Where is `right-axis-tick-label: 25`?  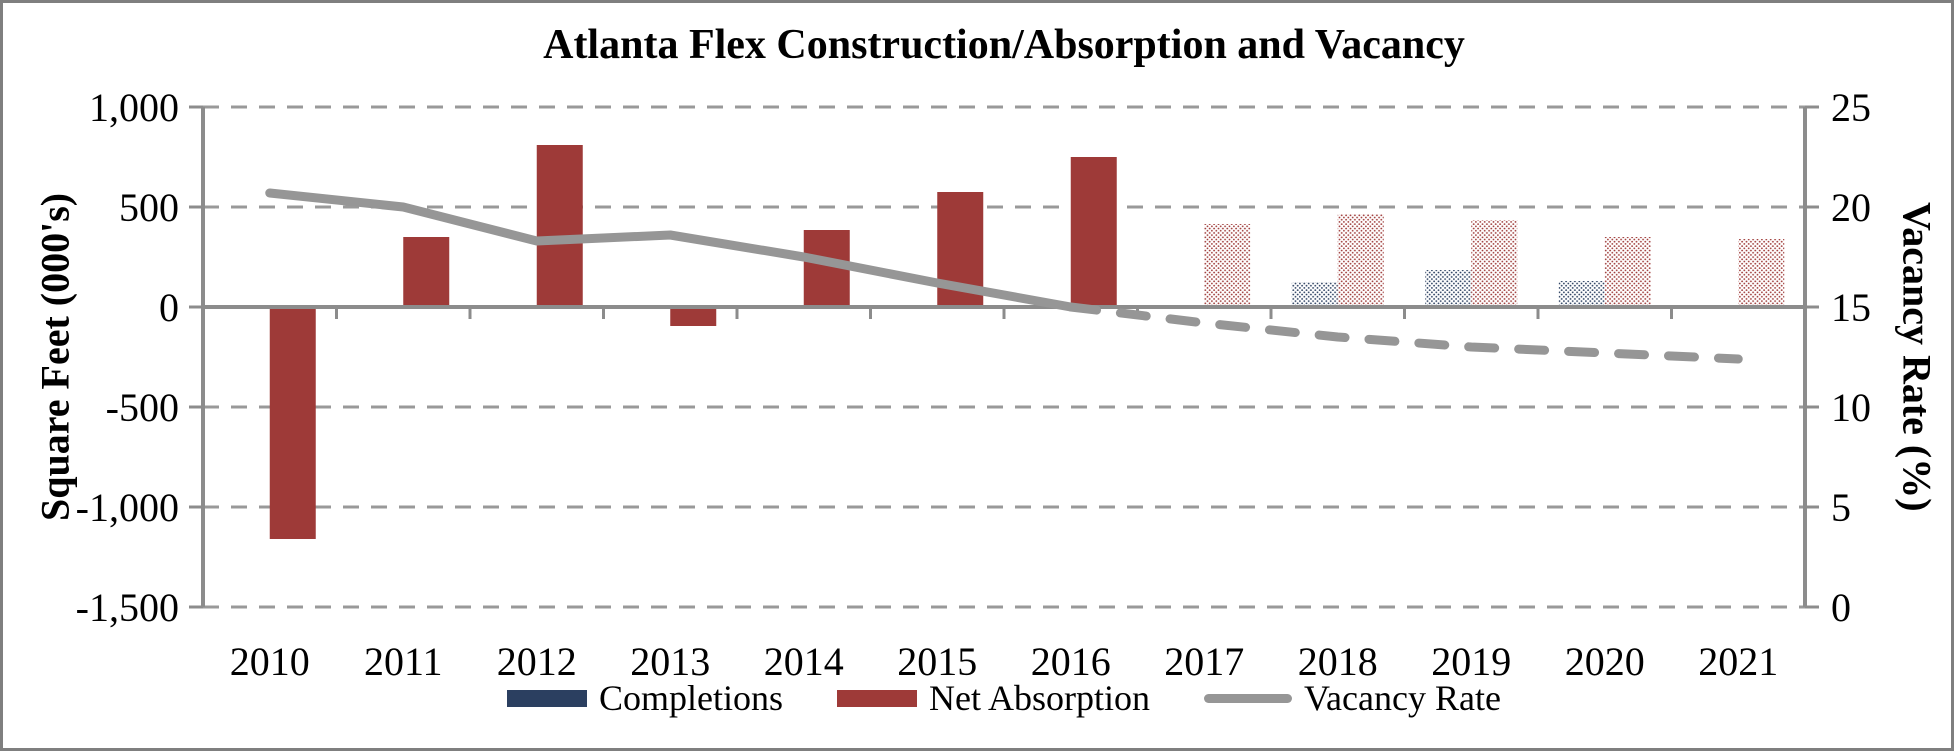 right-axis-tick-label: 25 is located at coordinates (1851, 107).